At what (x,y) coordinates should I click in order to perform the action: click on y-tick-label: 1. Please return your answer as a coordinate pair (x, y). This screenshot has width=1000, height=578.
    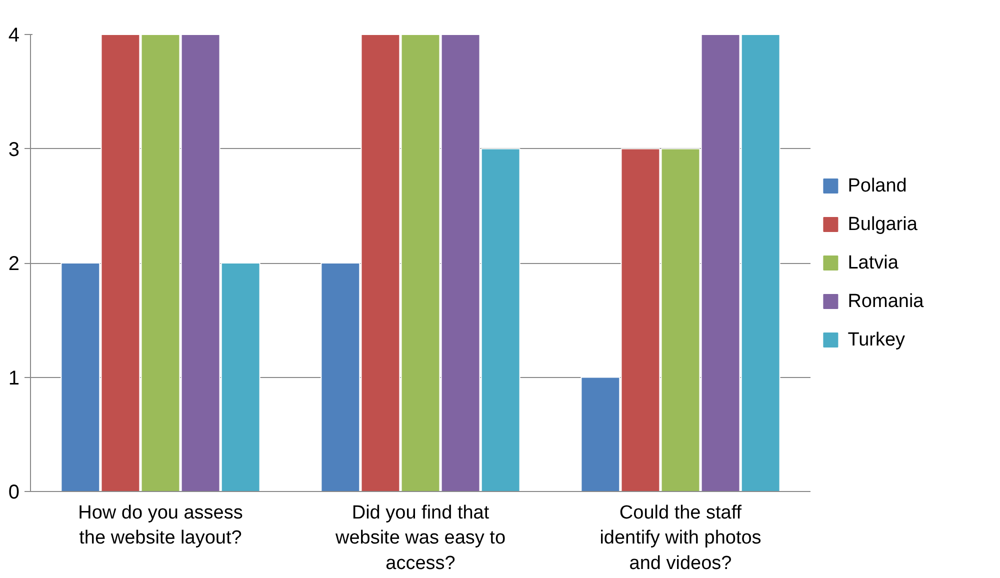
    Looking at the image, I should click on (14, 378).